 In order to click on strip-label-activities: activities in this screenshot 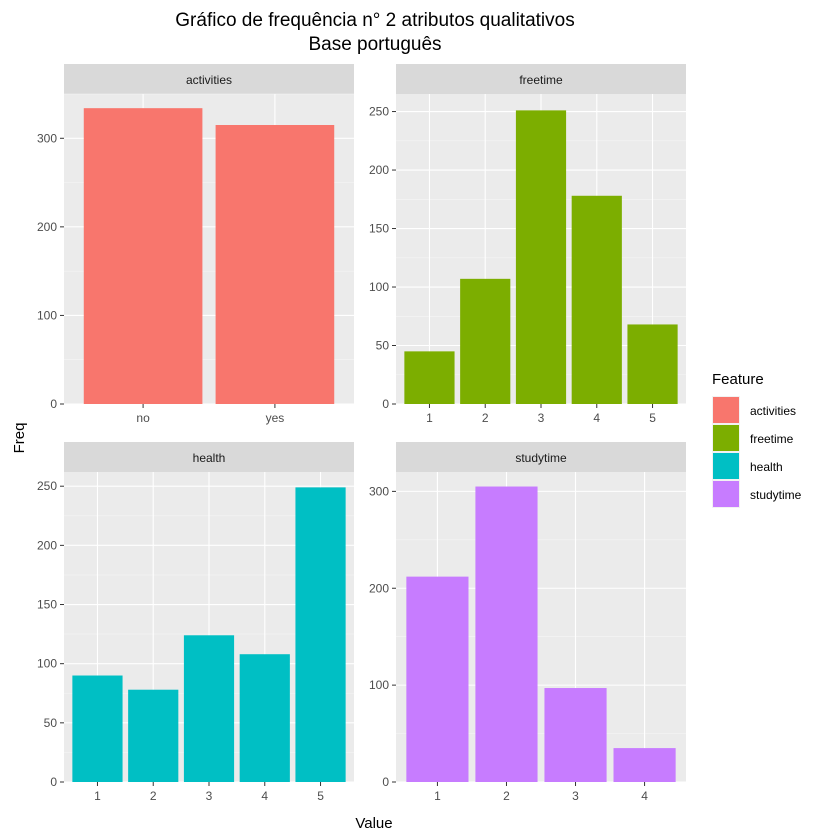, I will do `click(209, 80)`.